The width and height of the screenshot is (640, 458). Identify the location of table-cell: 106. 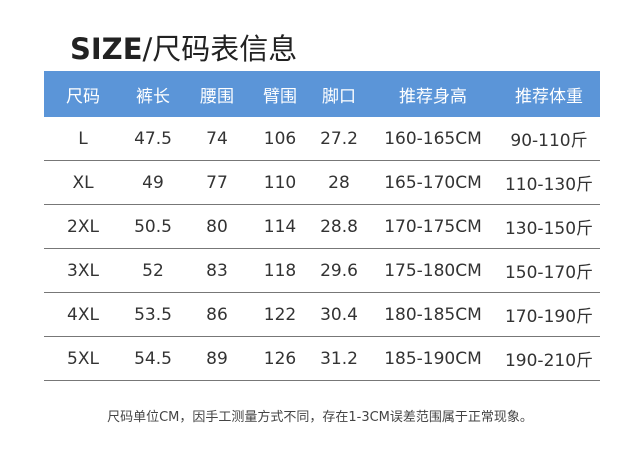
(280, 139).